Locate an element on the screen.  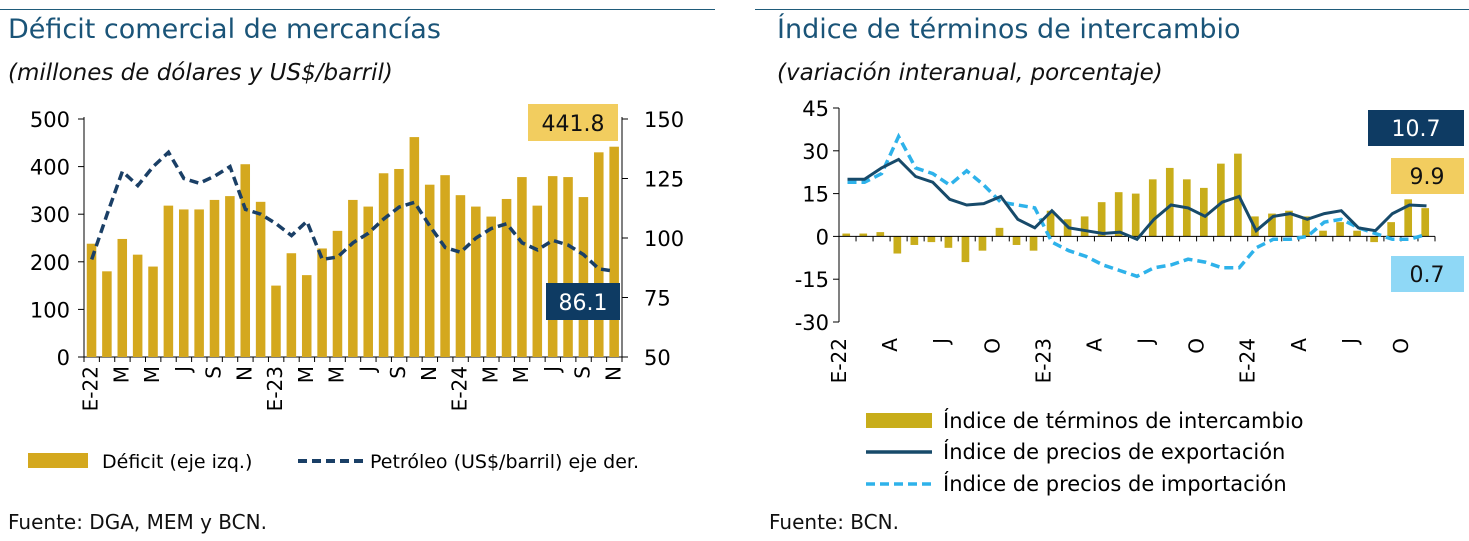
import-callout-box is located at coordinates (1427, 274).